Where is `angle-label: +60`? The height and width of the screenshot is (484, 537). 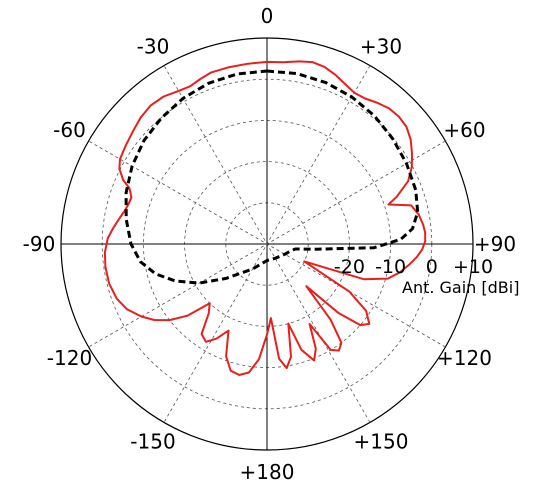
angle-label: +60 is located at coordinates (464, 130).